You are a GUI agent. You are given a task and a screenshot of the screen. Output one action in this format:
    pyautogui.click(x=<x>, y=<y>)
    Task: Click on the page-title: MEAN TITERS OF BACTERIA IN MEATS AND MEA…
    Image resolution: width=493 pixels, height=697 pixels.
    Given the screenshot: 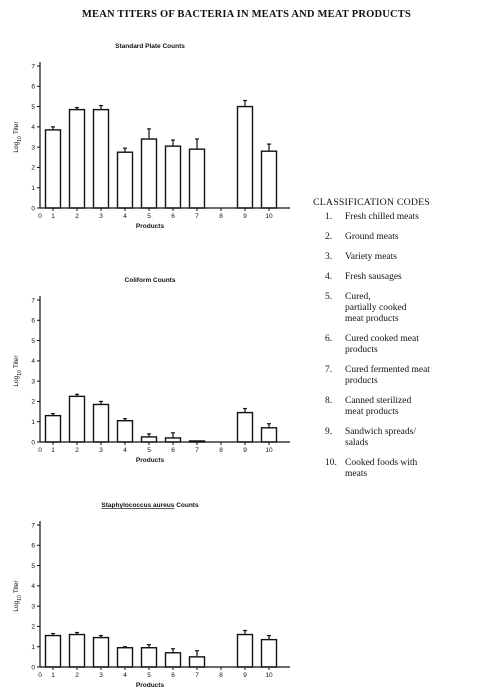 What is the action you would take?
    pyautogui.click(x=246, y=14)
    